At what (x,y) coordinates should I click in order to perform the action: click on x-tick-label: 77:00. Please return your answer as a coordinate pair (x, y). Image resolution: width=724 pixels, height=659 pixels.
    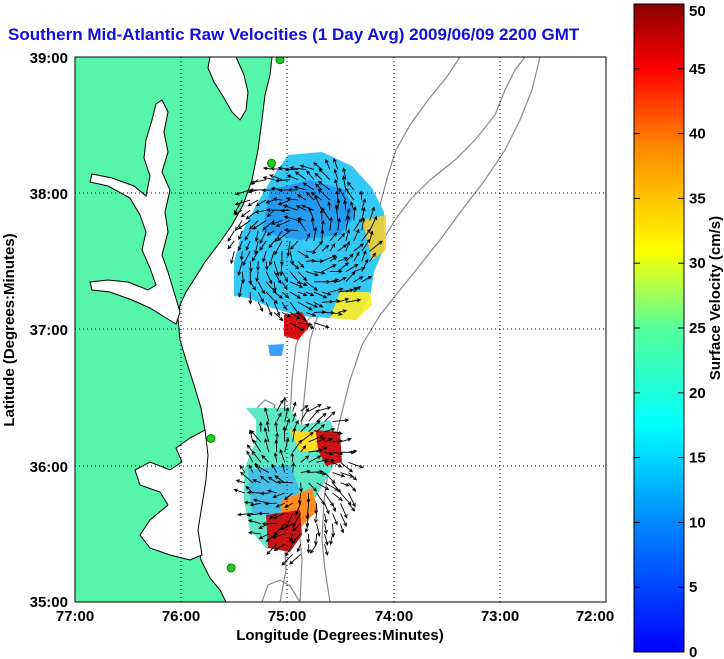
    Looking at the image, I should click on (75, 616).